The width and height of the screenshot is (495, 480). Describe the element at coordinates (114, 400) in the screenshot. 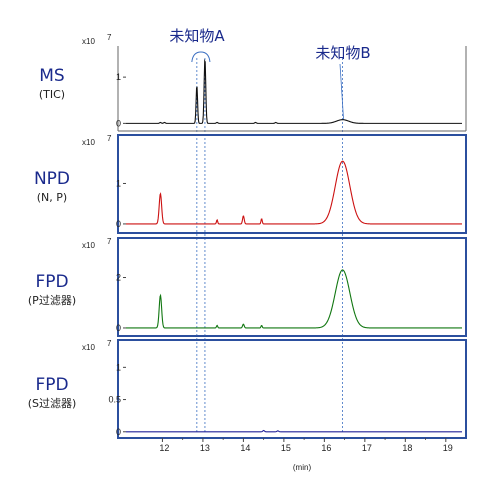

I see `y-tick-label: 0.5` at that location.